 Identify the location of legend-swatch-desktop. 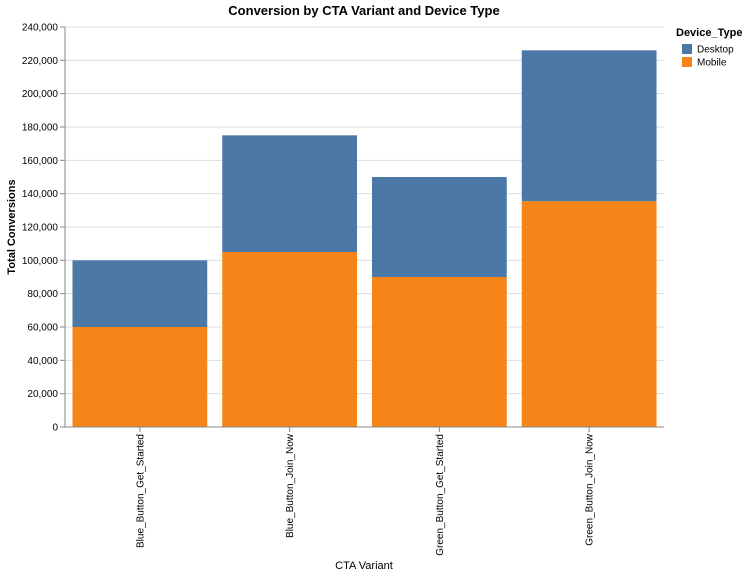
(687, 49).